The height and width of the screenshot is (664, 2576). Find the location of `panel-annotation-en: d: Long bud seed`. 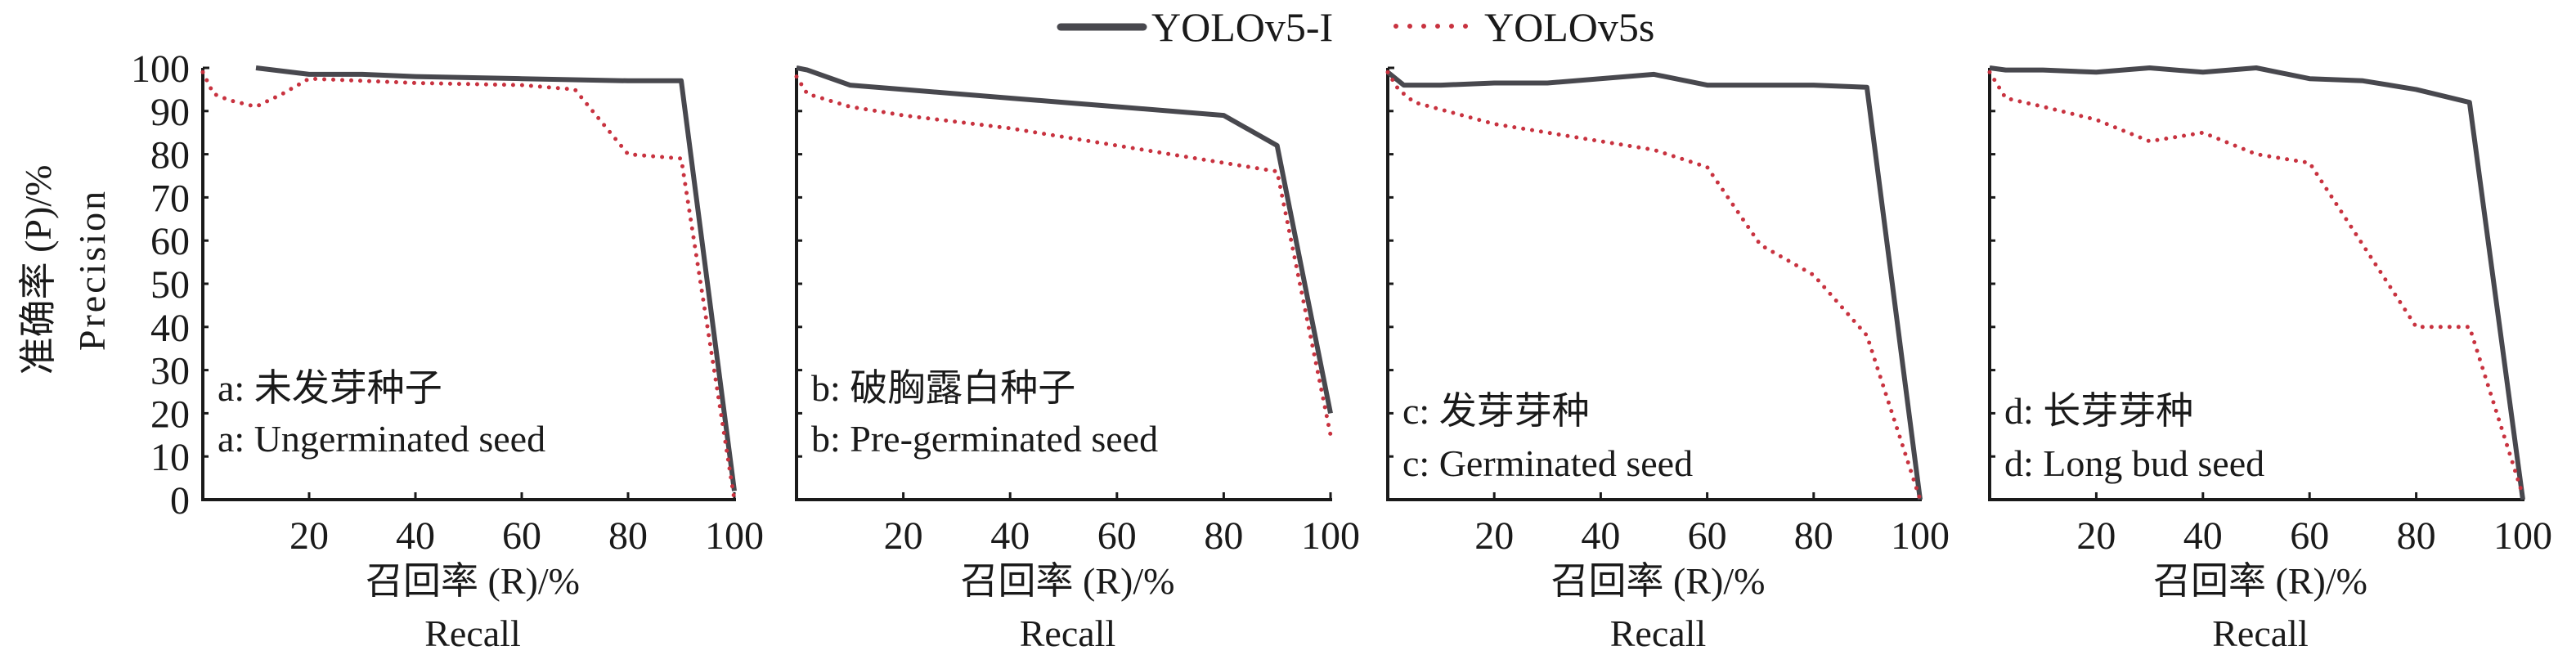

panel-annotation-en: d: Long bud seed is located at coordinates (2134, 463).